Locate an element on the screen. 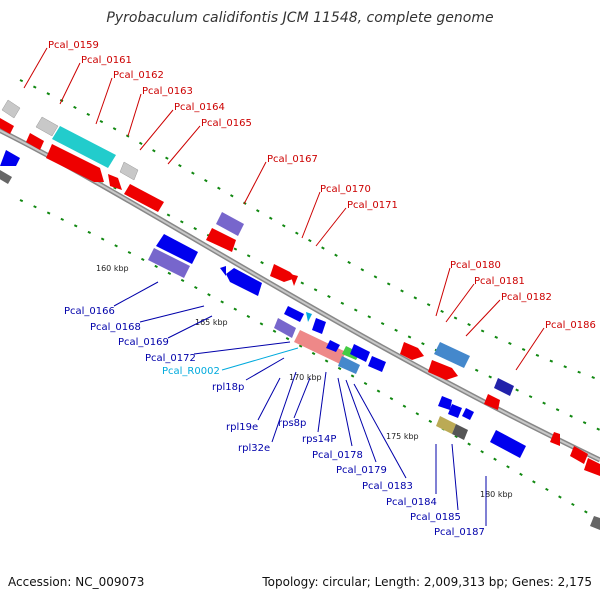  gene-label: Pcal_0162 is located at coordinates (138, 75).